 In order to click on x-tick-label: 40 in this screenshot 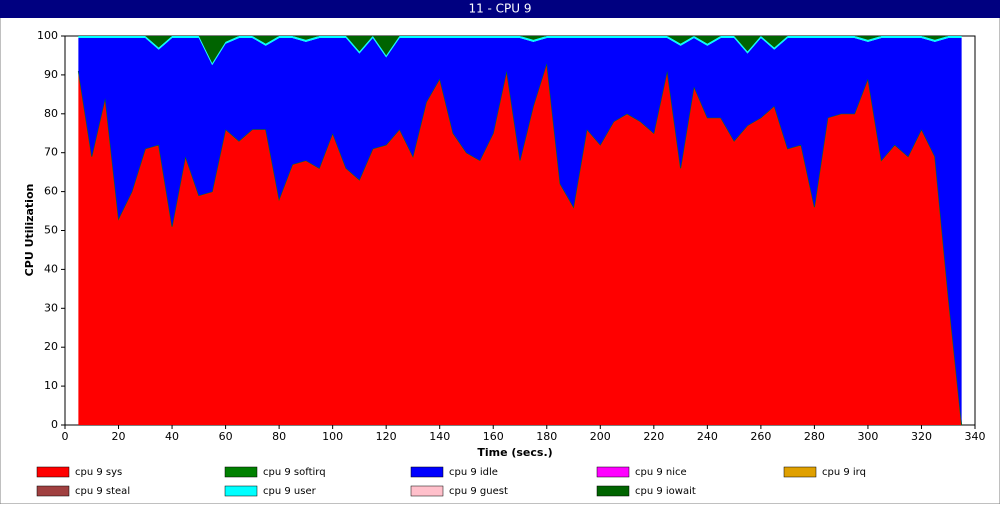, I will do `click(172, 436)`.